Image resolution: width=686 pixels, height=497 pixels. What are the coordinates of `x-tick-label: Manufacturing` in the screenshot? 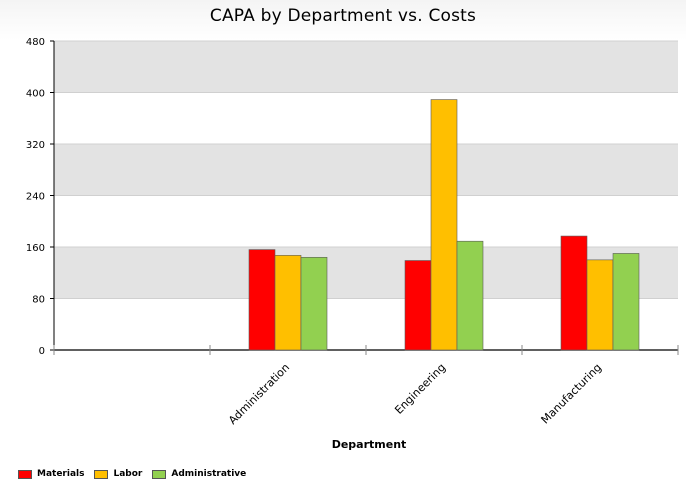 It's located at (572, 394).